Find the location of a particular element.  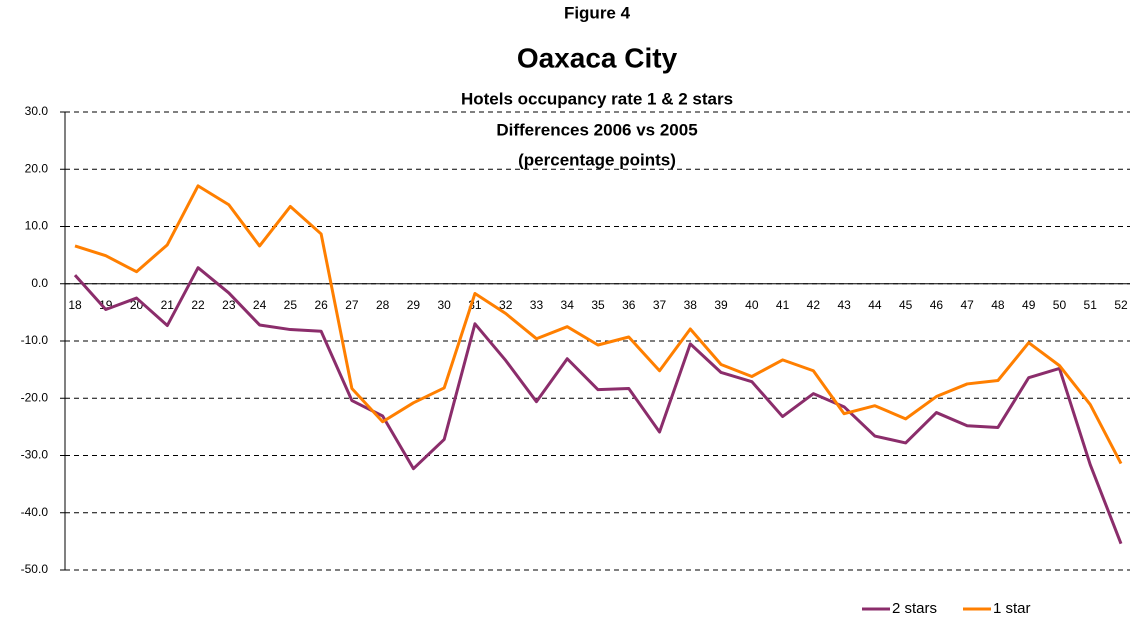

x-tick-label: 52 is located at coordinates (1121, 305).